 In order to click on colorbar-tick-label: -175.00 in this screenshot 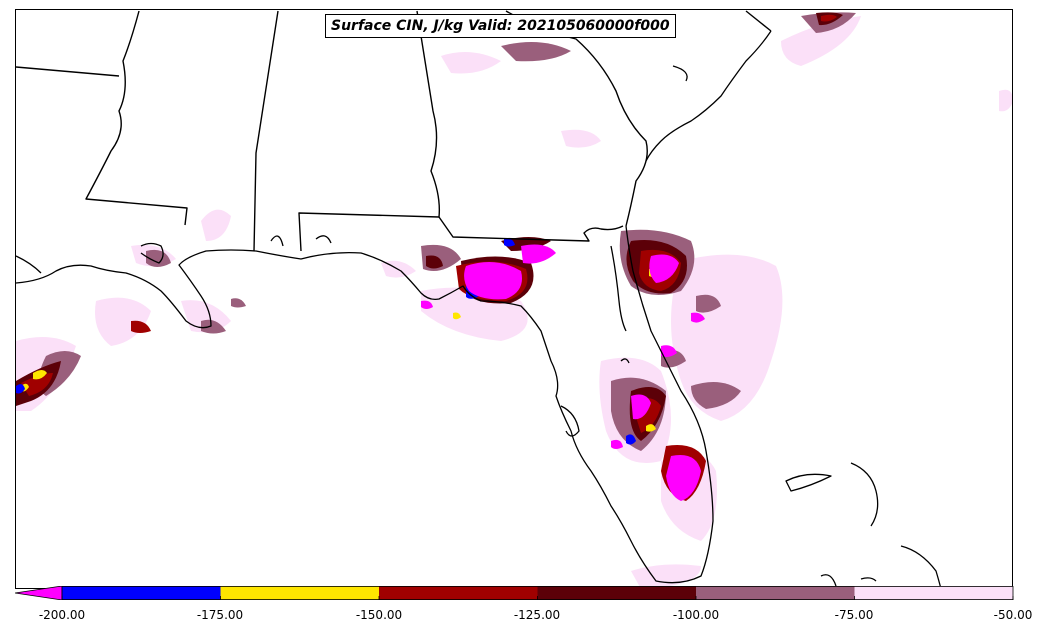, I will do `click(220, 615)`.